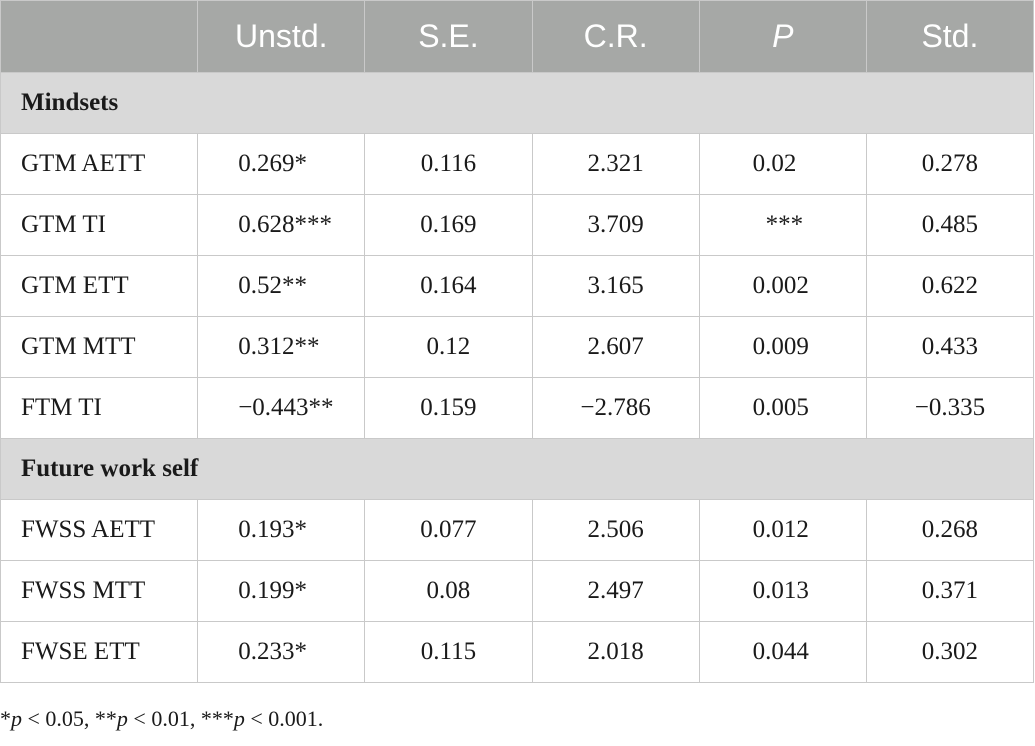 The width and height of the screenshot is (1035, 746). What do you see at coordinates (105, 718) in the screenshot?
I see `footnote-stars-2: **` at bounding box center [105, 718].